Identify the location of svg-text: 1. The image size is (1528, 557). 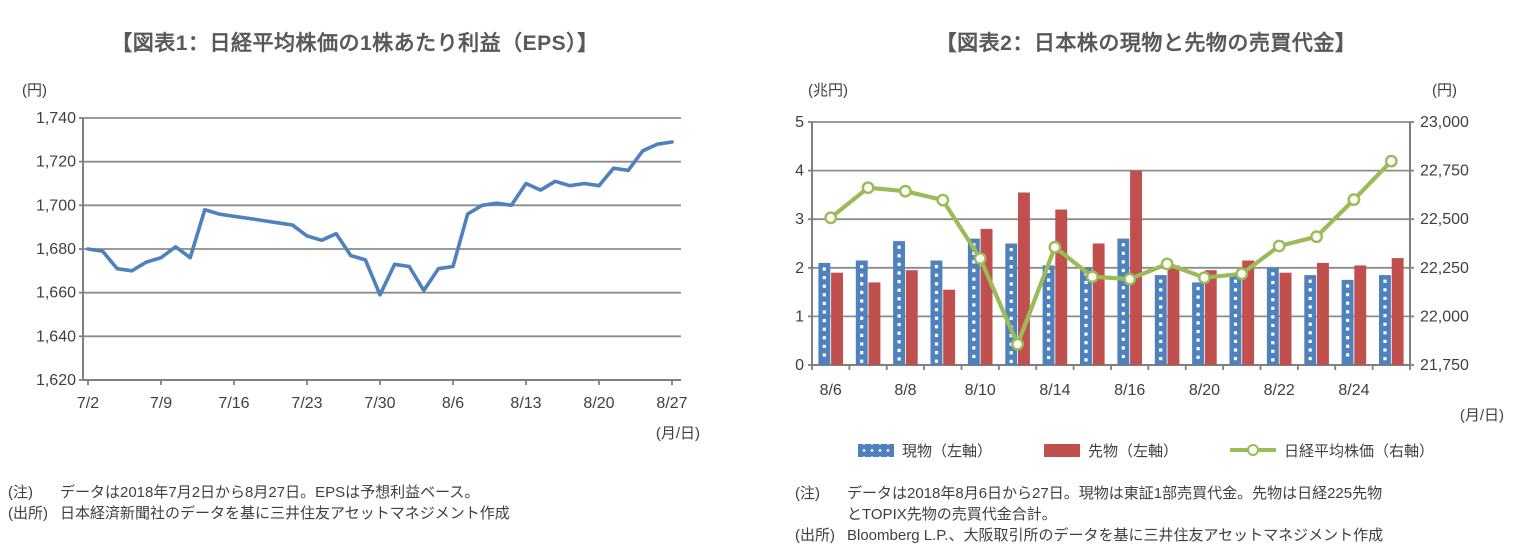
(799, 316).